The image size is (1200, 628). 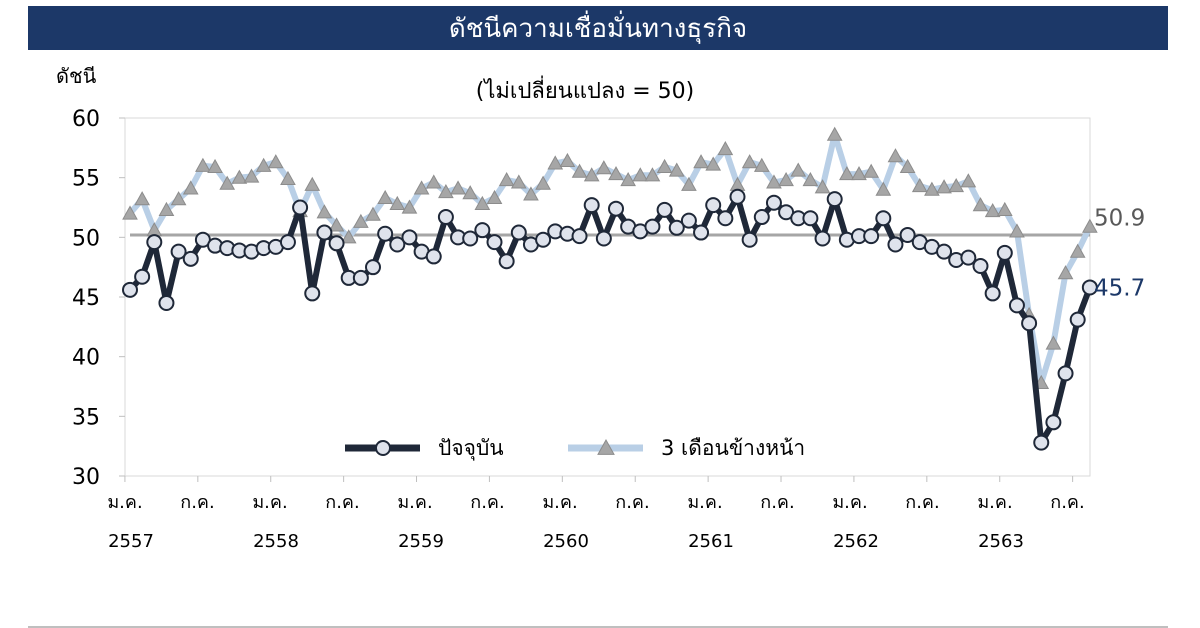 I want to click on chart-subtitle: (ไม่เปลี่ยนแปลง = 50), so click(x=585, y=89).